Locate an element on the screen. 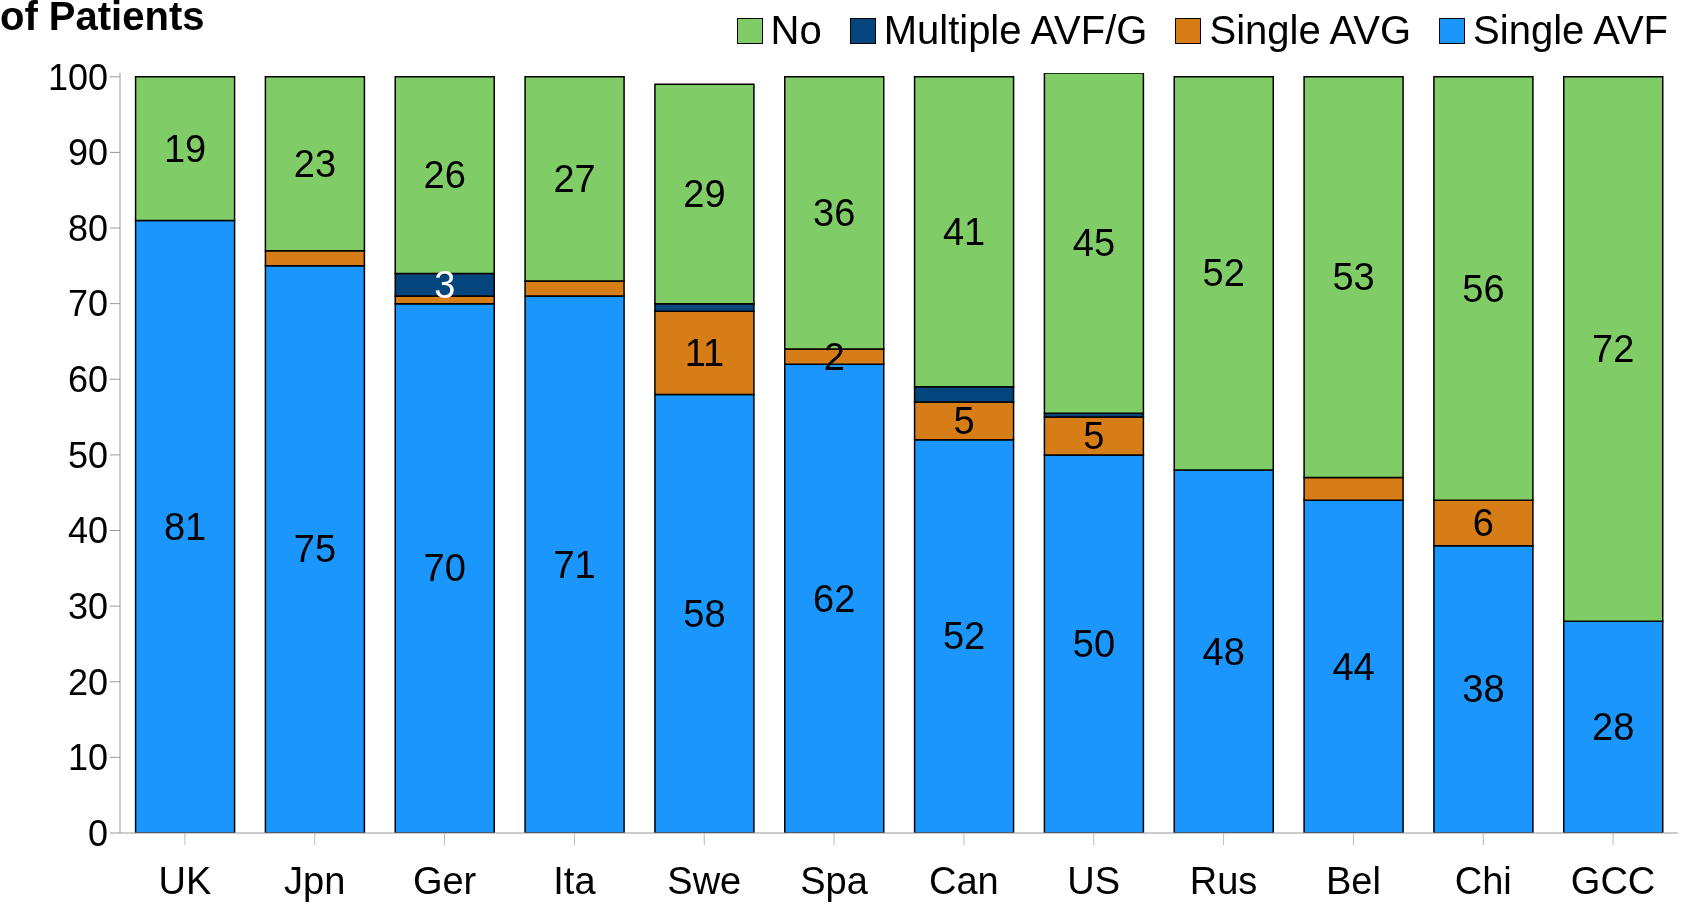 The width and height of the screenshot is (1686, 921). data-label: 36 is located at coordinates (834, 212).